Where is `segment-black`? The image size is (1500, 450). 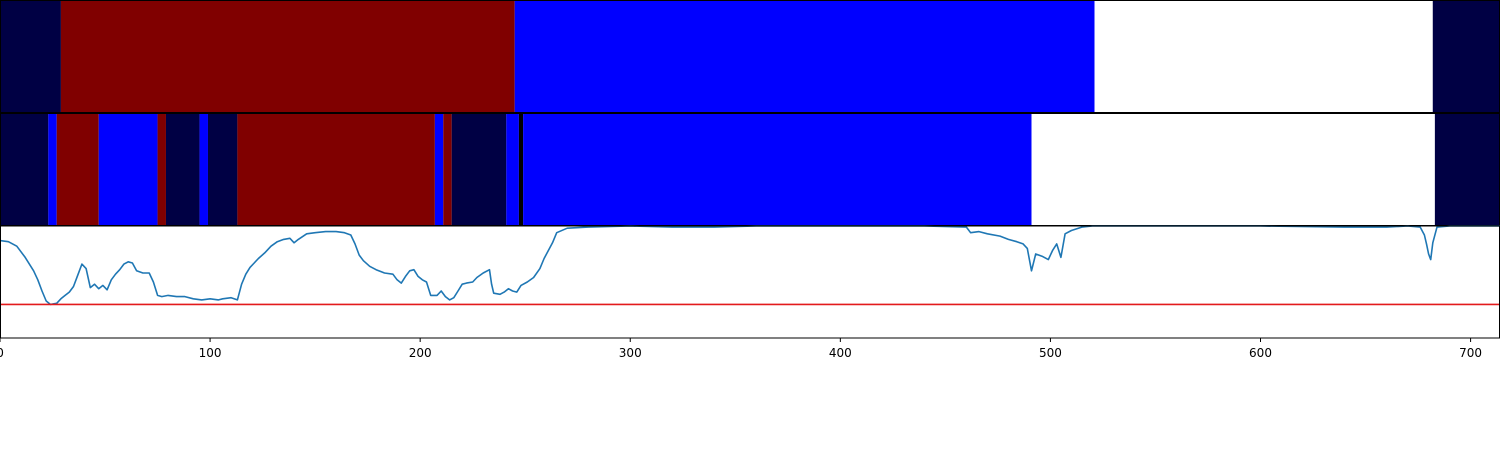
segment-black is located at coordinates (521, 169).